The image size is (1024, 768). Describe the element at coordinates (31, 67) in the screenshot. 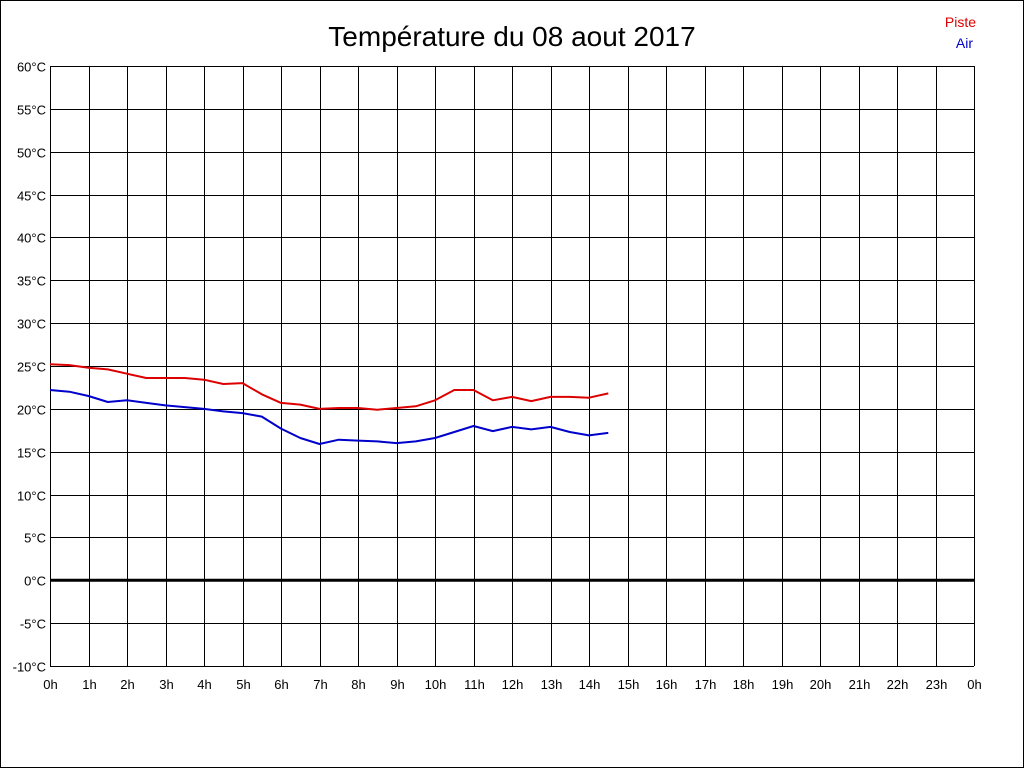

I see `y-tick-label: 60°C` at that location.